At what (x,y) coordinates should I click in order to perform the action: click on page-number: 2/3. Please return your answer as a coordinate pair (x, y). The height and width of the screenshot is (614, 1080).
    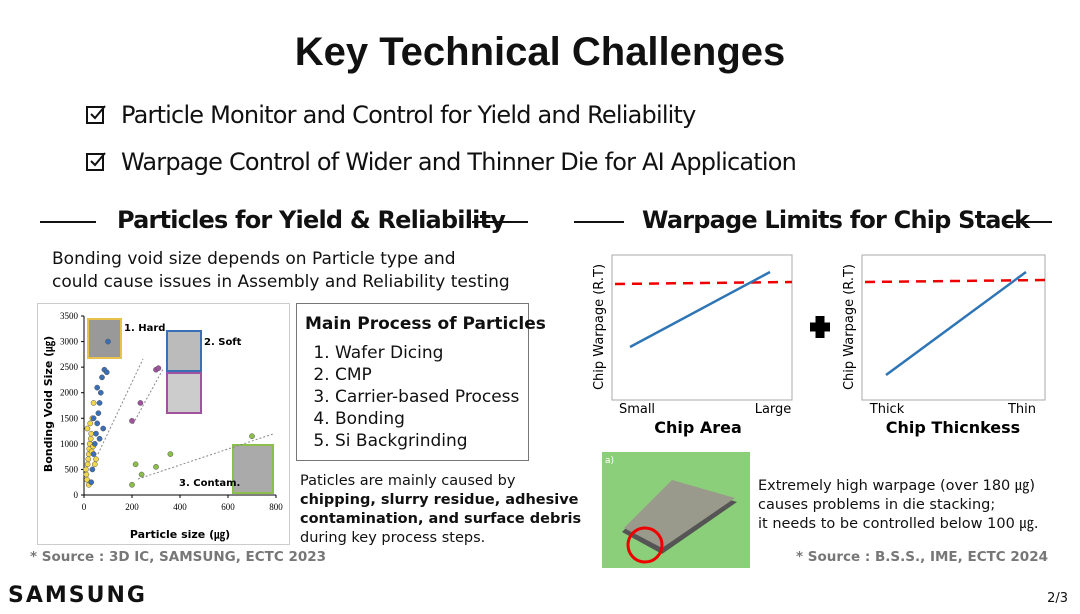
    Looking at the image, I should click on (1057, 598).